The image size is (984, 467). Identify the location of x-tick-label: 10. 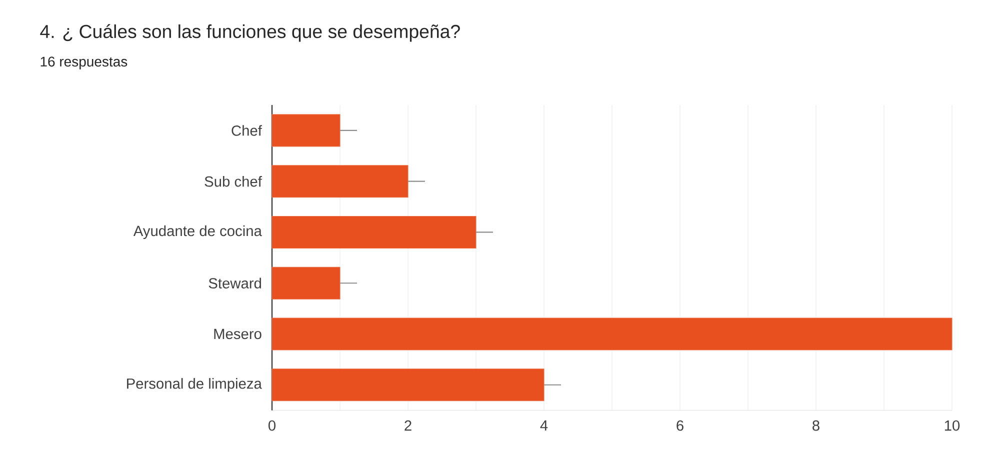
(952, 425).